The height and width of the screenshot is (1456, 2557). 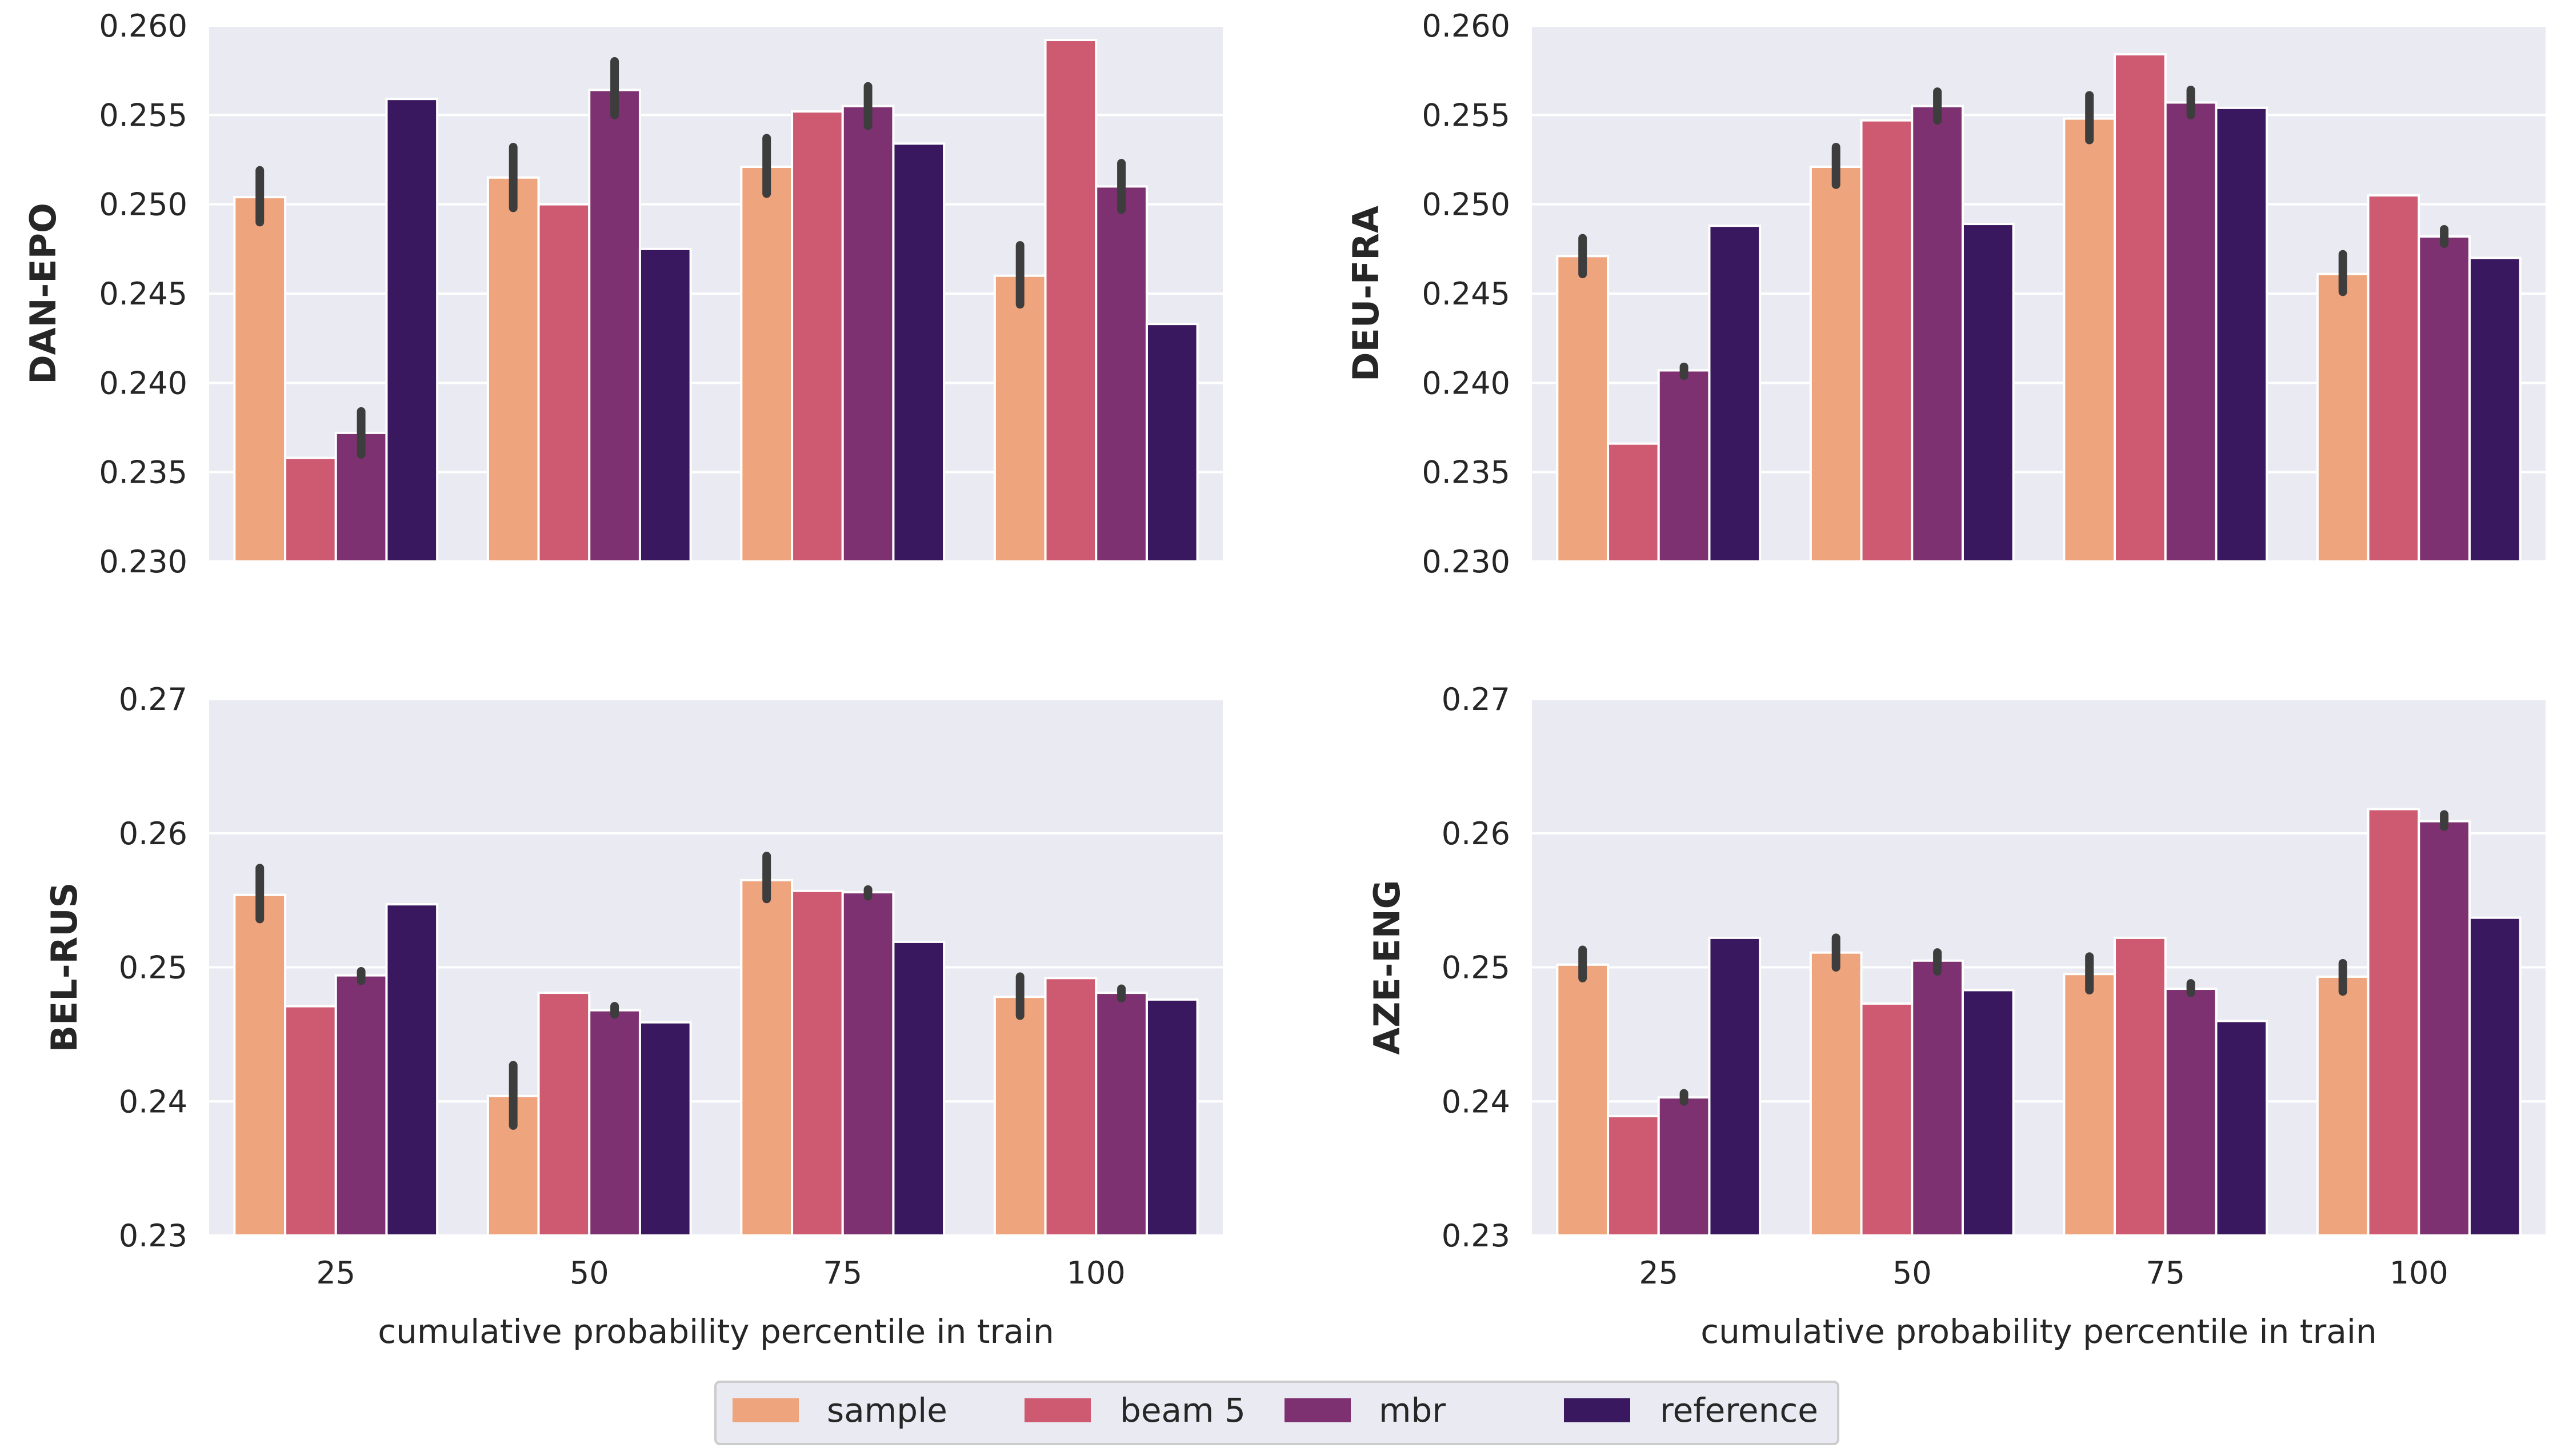 What do you see at coordinates (1317, 1410) in the screenshot?
I see `legend-swatch-mbr` at bounding box center [1317, 1410].